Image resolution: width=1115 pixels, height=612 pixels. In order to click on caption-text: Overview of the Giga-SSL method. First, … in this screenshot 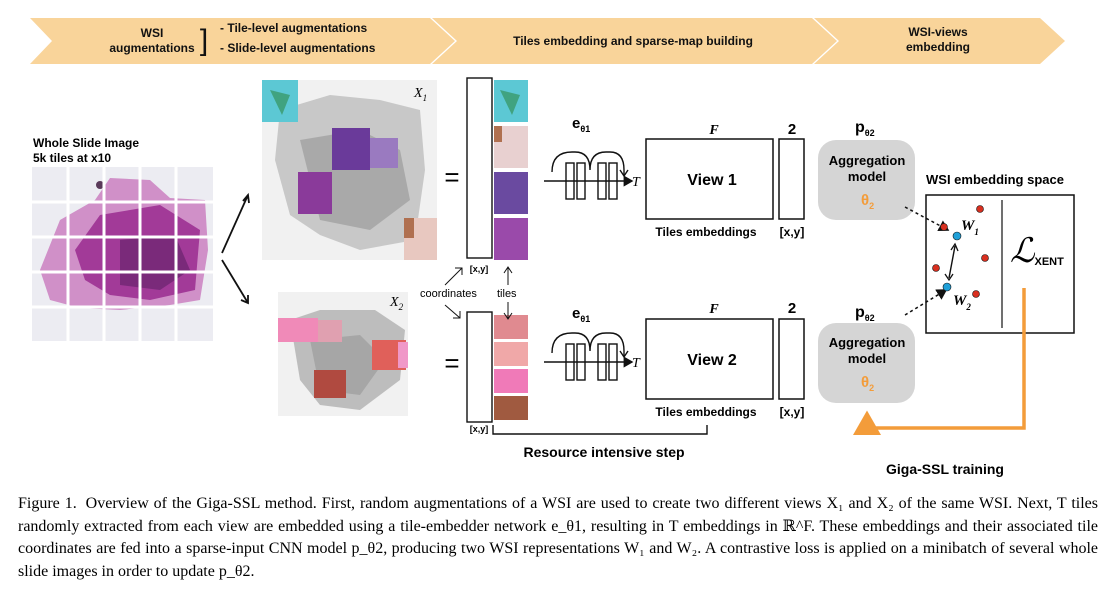, I will do `click(558, 537)`.